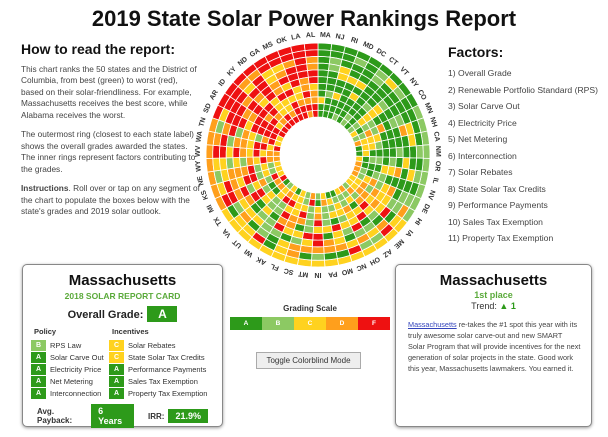  I want to click on state-label: RI, so click(354, 41).